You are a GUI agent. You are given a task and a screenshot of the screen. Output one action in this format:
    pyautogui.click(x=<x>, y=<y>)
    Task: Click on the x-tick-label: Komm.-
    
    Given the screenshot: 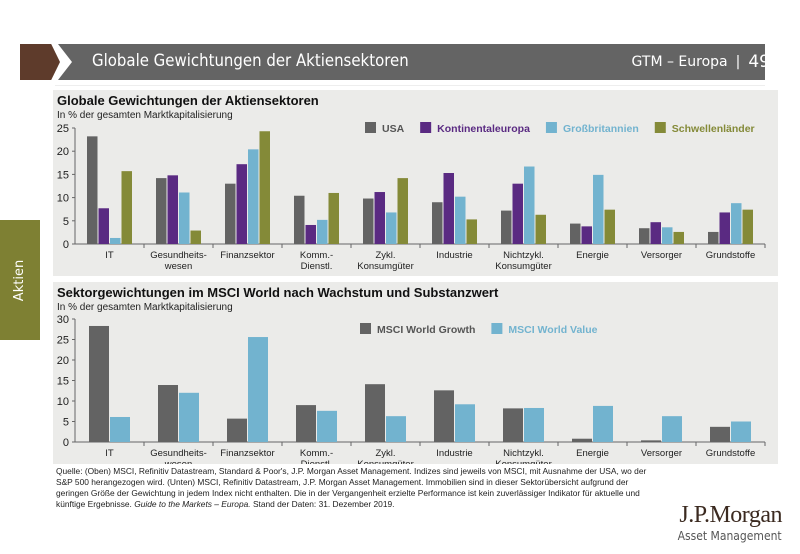 What is the action you would take?
    pyautogui.click(x=316, y=453)
    